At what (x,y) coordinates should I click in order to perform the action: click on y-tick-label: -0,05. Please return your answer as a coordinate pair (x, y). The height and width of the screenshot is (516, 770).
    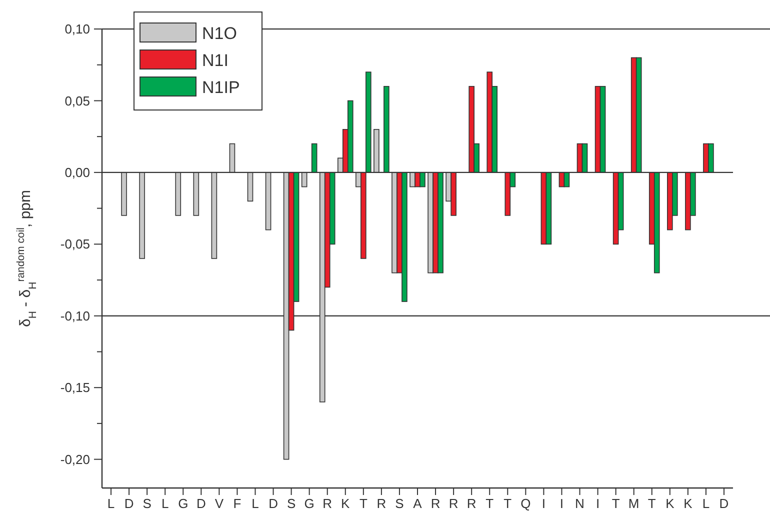
    Looking at the image, I should click on (75, 244).